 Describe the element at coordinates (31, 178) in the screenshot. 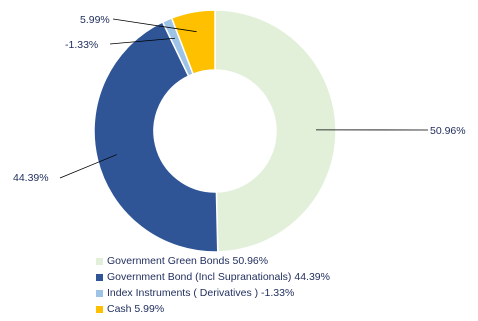

I see `data-label-government-bond: 44.39%` at that location.